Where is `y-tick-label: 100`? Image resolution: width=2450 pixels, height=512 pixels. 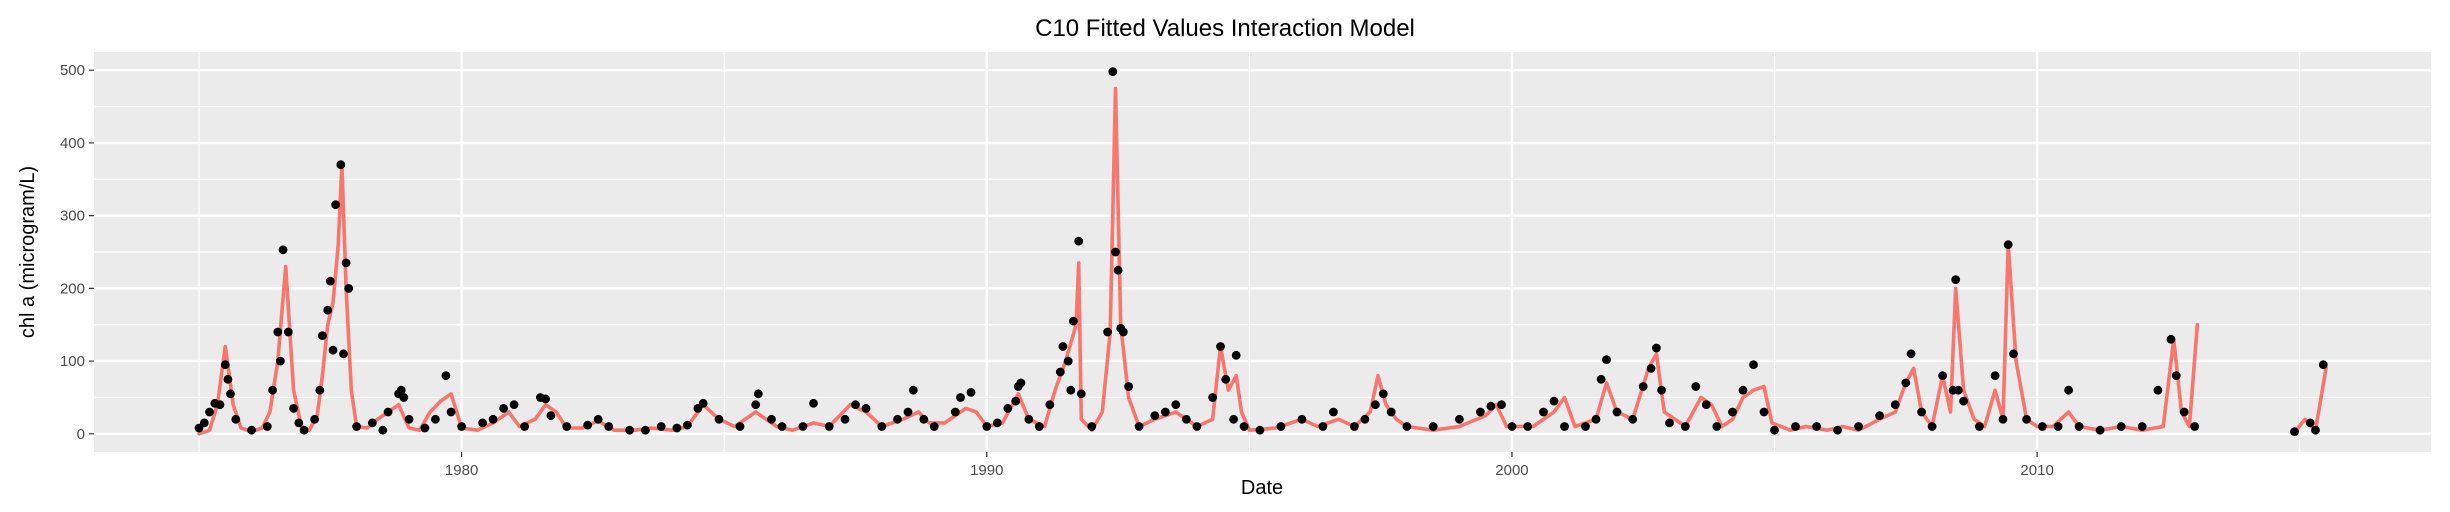
y-tick-label: 100 is located at coordinates (72, 361).